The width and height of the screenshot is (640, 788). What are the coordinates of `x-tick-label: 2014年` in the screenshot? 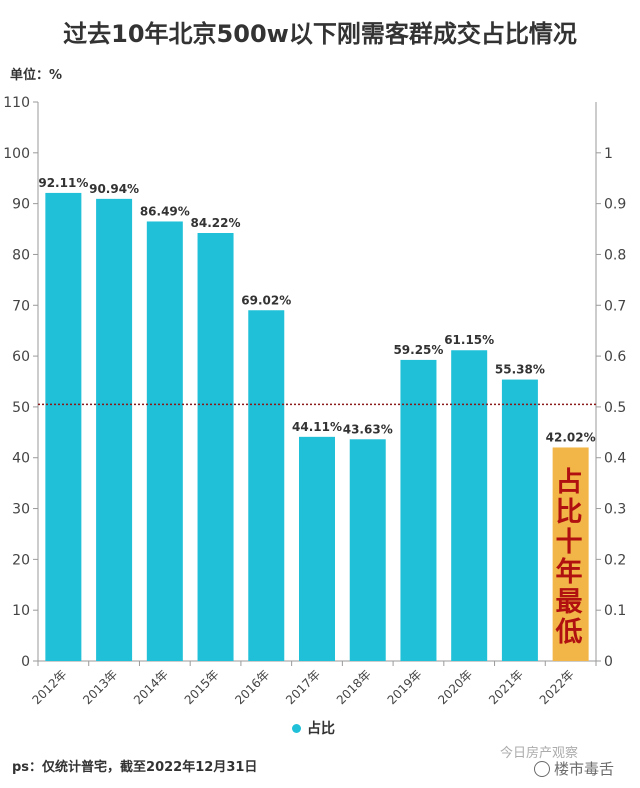 It's located at (151, 687).